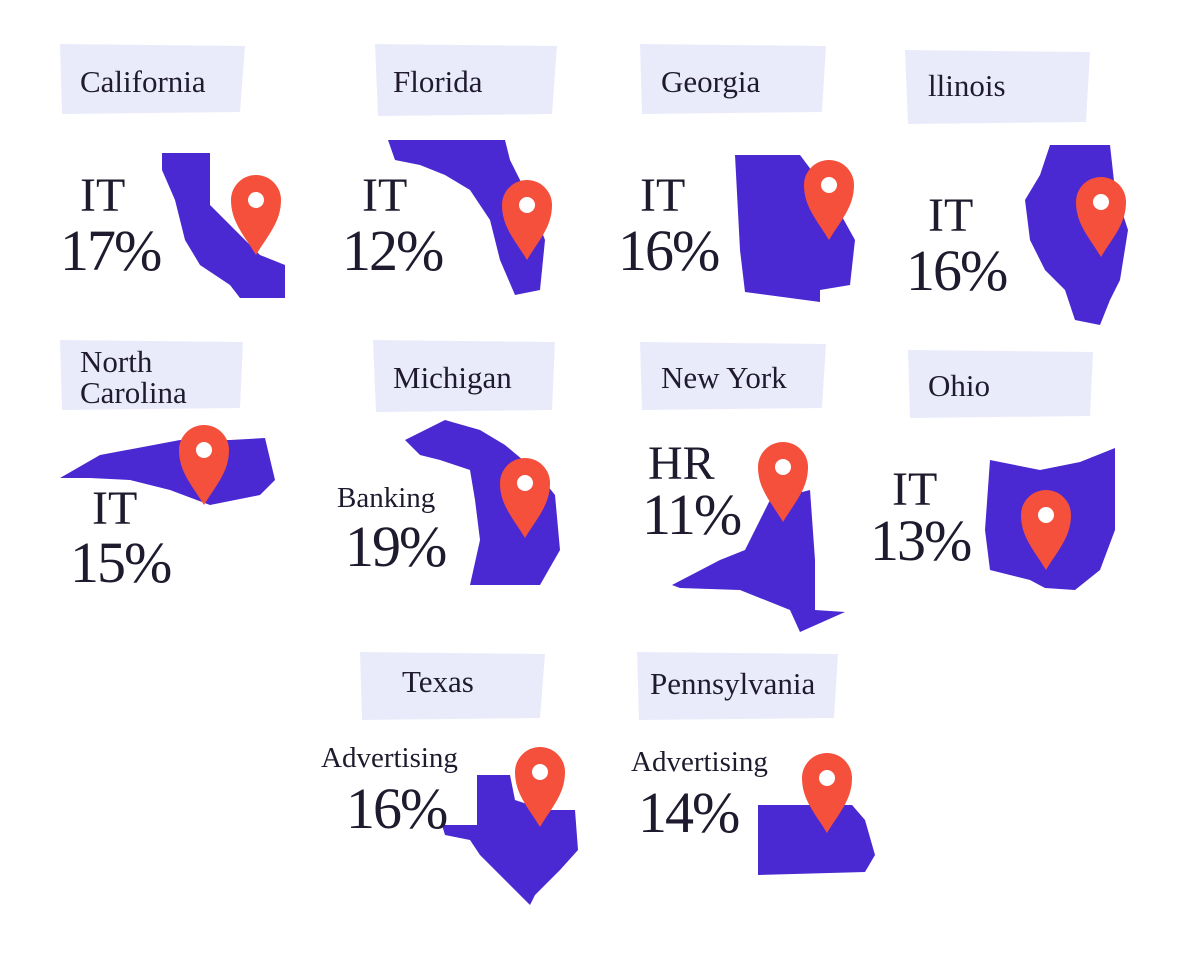 This screenshot has width=1180, height=965. What do you see at coordinates (681, 463) in the screenshot?
I see `industry: HR` at bounding box center [681, 463].